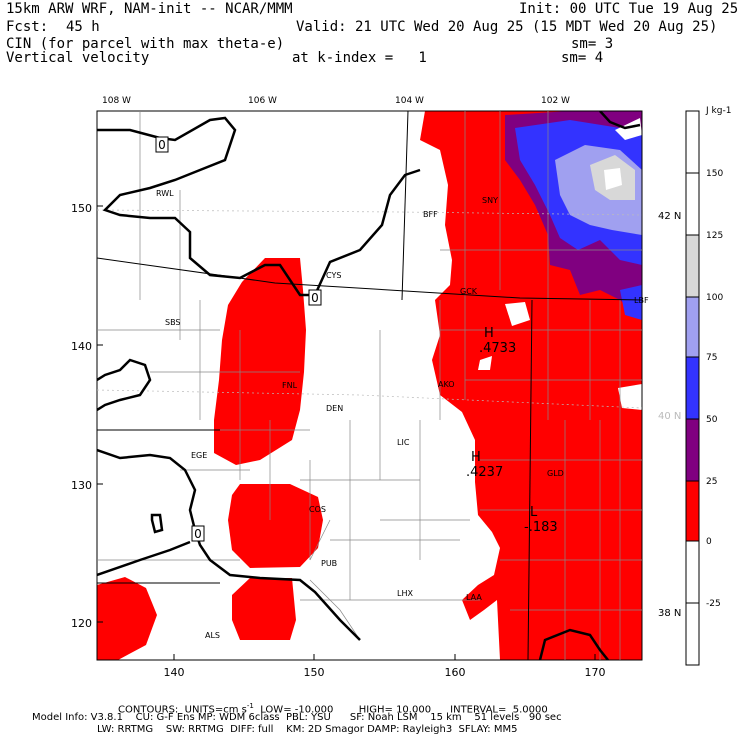 The width and height of the screenshot is (740, 740). I want to click on lat-label: 42 N, so click(669, 216).